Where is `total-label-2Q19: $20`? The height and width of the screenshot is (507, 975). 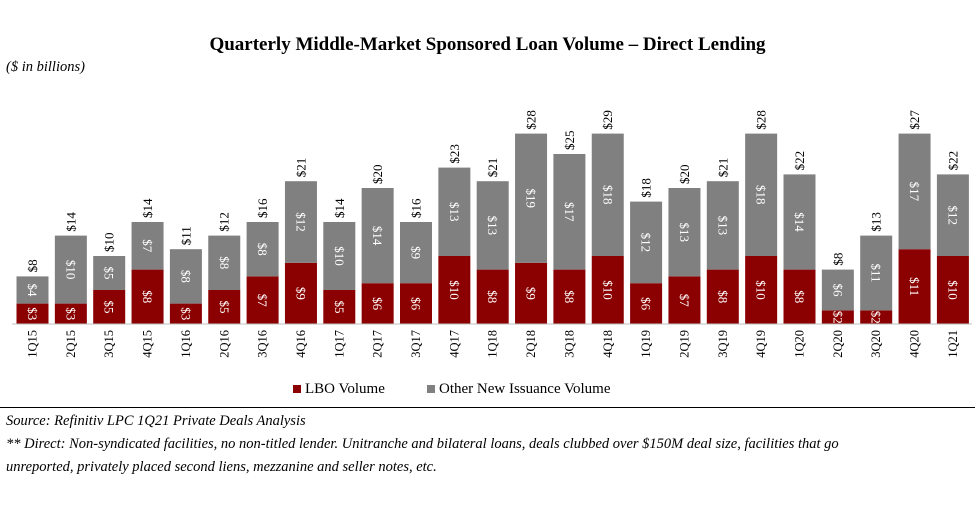 total-label-2Q19: $20 is located at coordinates (684, 175).